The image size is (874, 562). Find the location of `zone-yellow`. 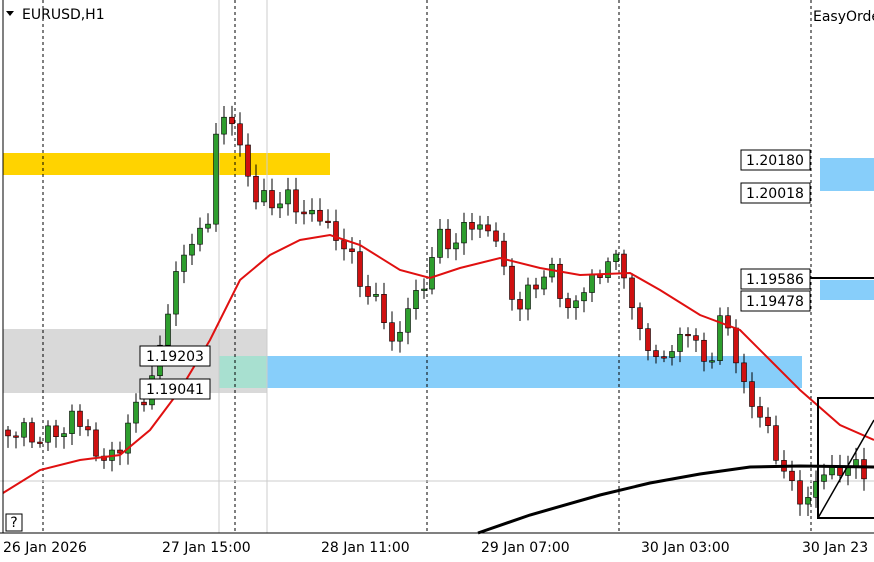

zone-yellow is located at coordinates (166, 164).